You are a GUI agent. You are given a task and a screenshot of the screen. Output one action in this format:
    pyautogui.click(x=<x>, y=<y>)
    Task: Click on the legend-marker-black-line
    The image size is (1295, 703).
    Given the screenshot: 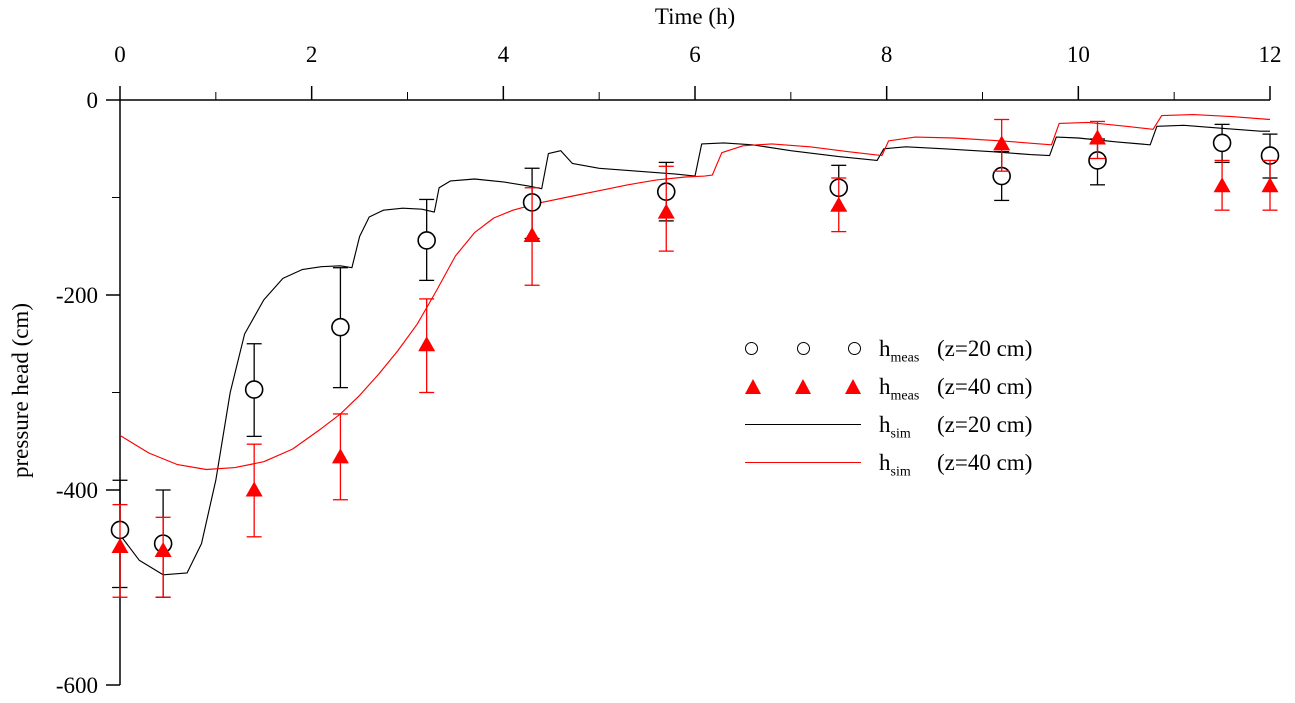 What is the action you would take?
    pyautogui.click(x=803, y=424)
    